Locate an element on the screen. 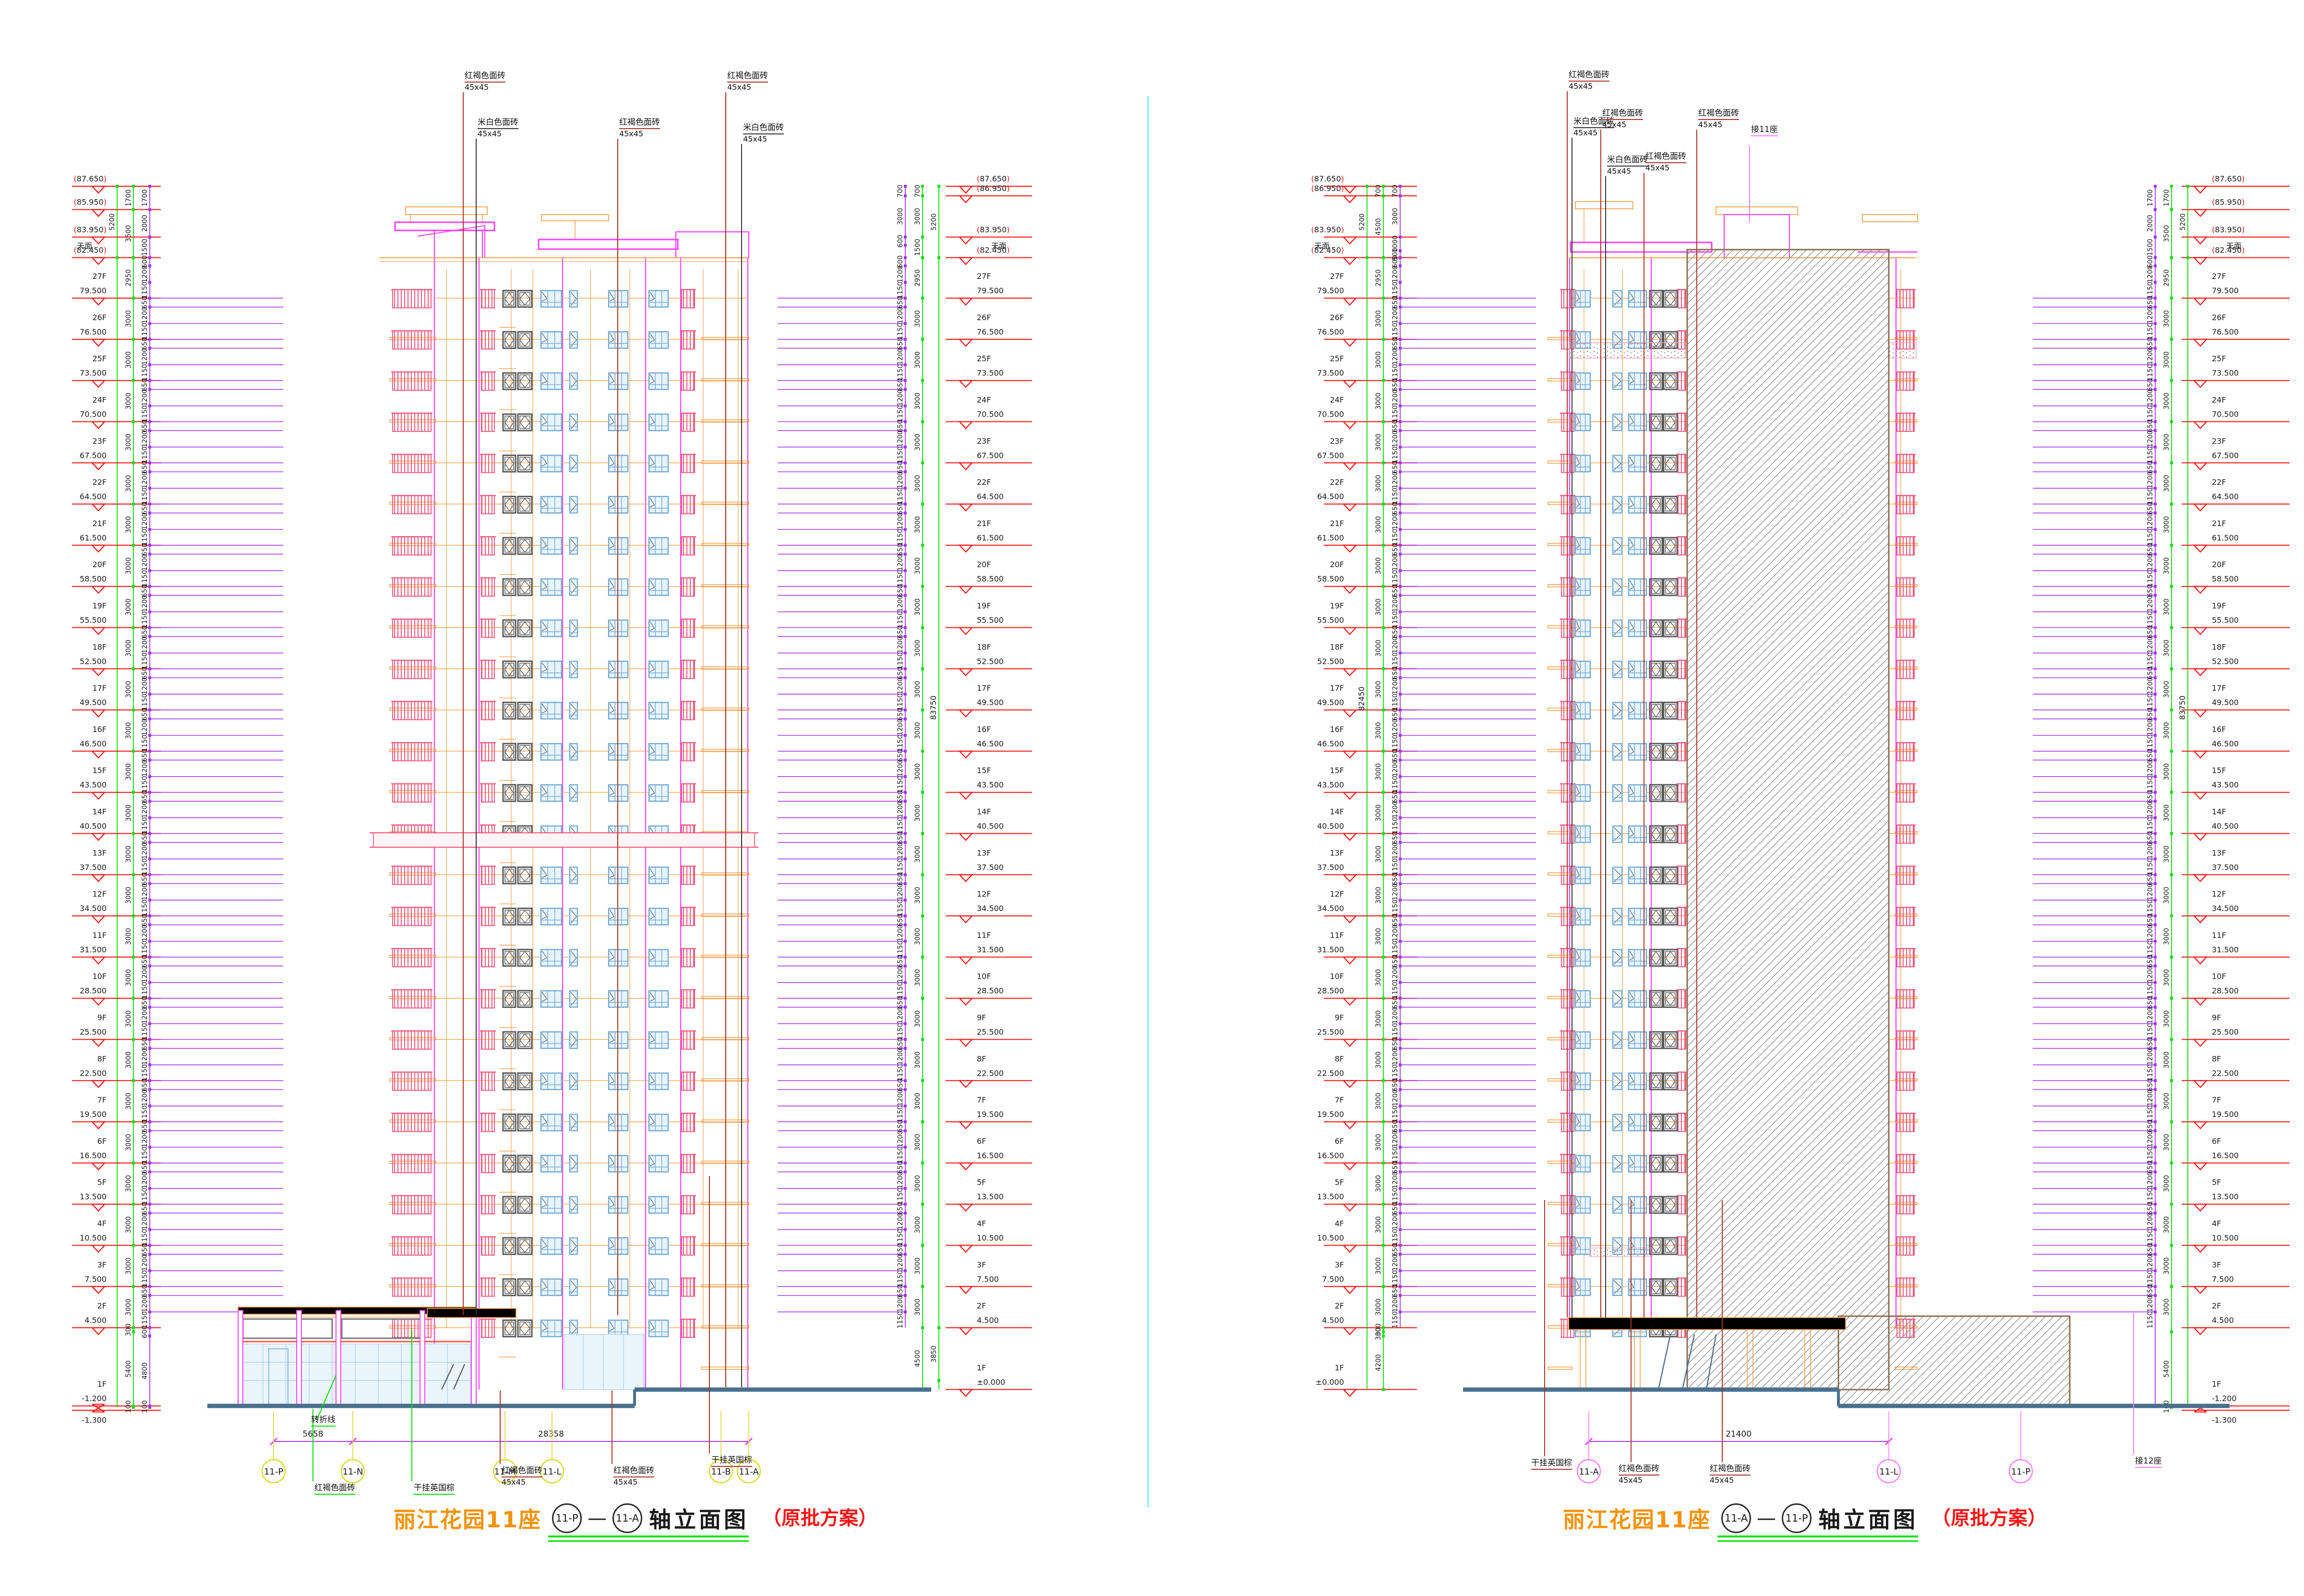  floor-elevation: 34.500 is located at coordinates (991, 908).